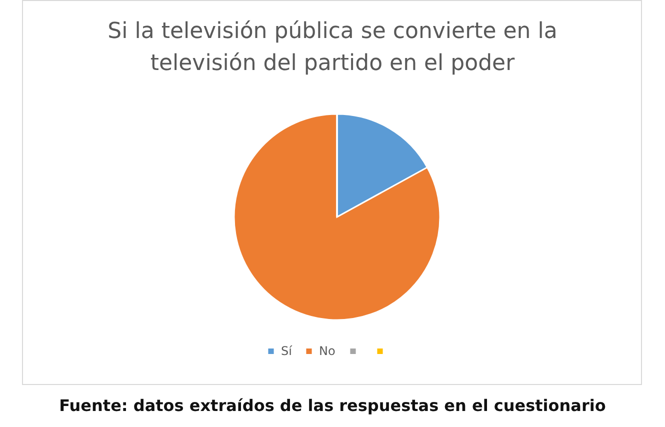  What do you see at coordinates (287, 351) in the screenshot?
I see `legend-label: Sí` at bounding box center [287, 351].